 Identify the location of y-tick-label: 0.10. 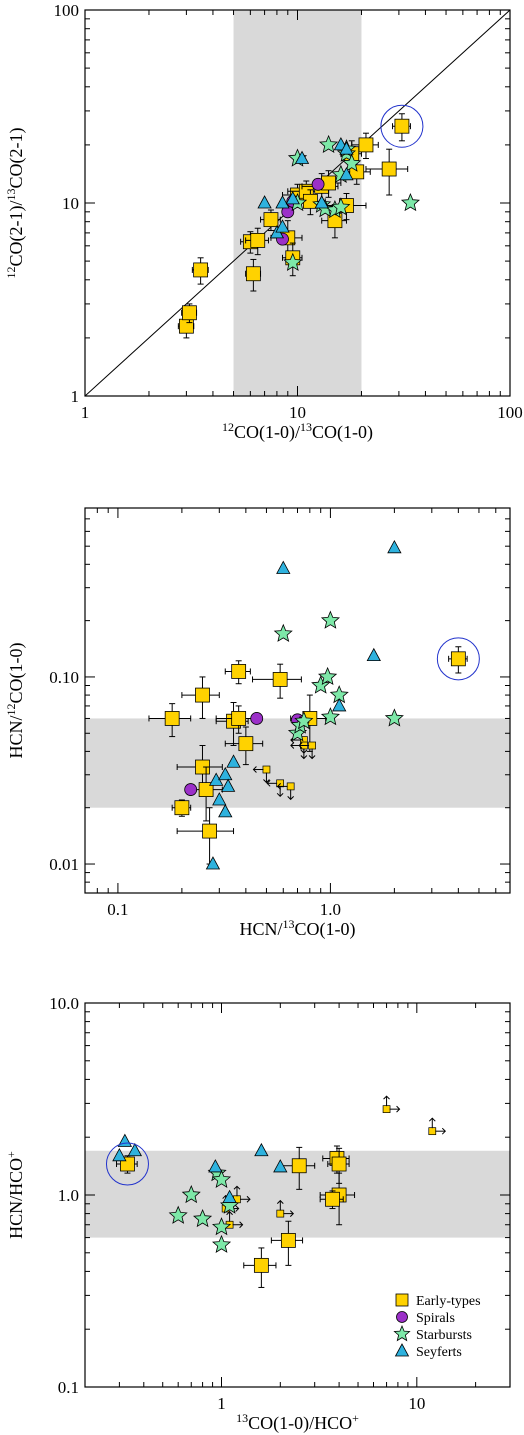
(64, 677).